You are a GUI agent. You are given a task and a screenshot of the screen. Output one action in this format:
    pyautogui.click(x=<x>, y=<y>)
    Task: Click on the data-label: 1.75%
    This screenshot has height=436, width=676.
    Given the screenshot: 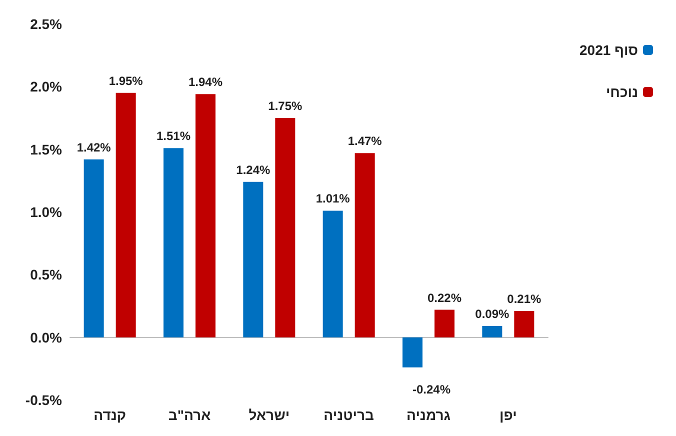 What is the action you would take?
    pyautogui.click(x=285, y=106)
    